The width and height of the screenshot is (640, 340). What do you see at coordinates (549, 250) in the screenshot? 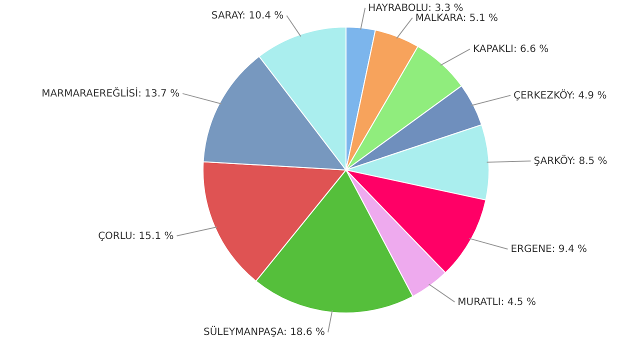
I see `slice-label: ERGENE: 9.4 %` at bounding box center [549, 250].